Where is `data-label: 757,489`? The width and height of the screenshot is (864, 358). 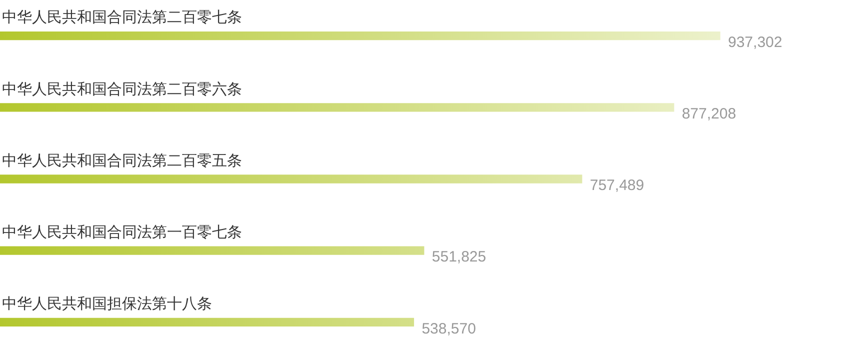 data-label: 757,489 is located at coordinates (617, 185).